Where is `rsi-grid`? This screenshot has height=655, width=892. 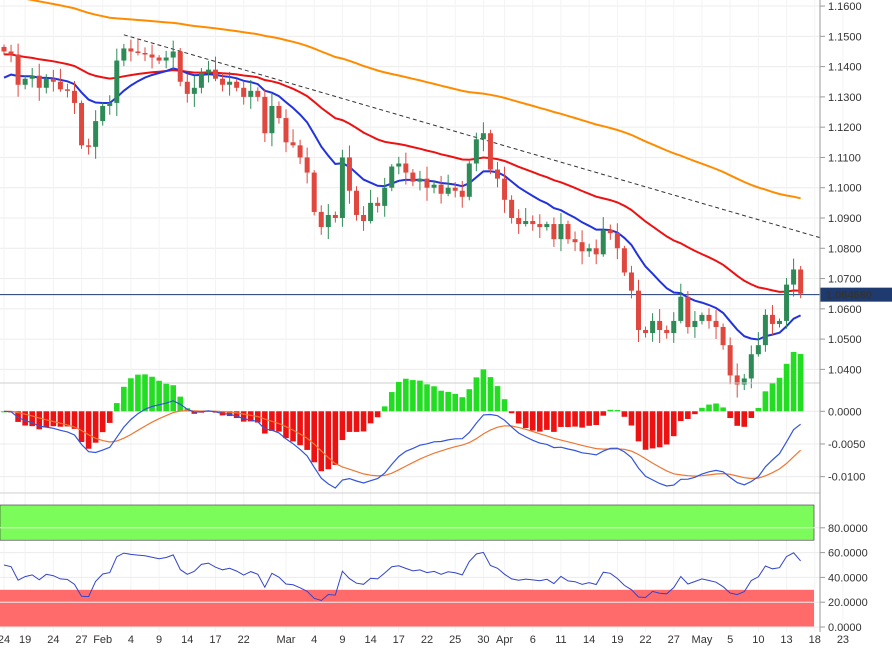
rsi-grid is located at coordinates (410, 577).